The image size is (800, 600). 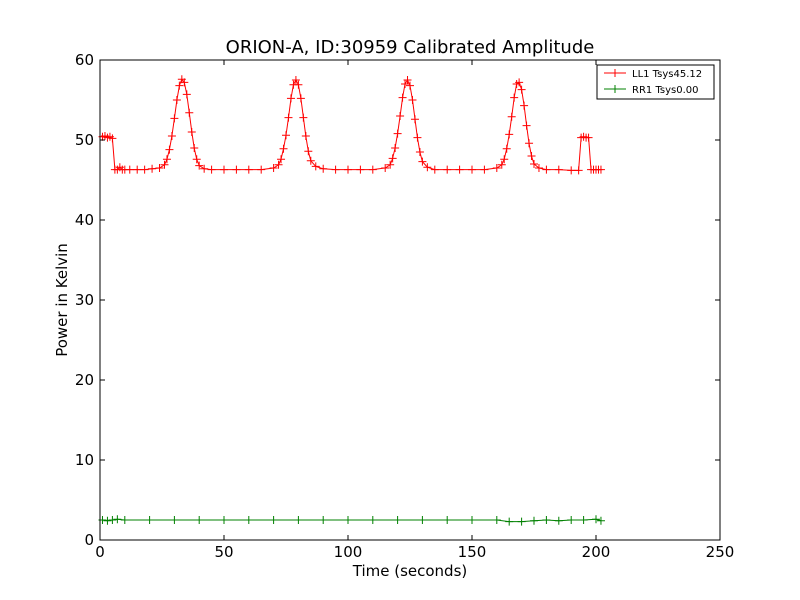 What do you see at coordinates (100, 552) in the screenshot?
I see `x-tick-label: 0` at bounding box center [100, 552].